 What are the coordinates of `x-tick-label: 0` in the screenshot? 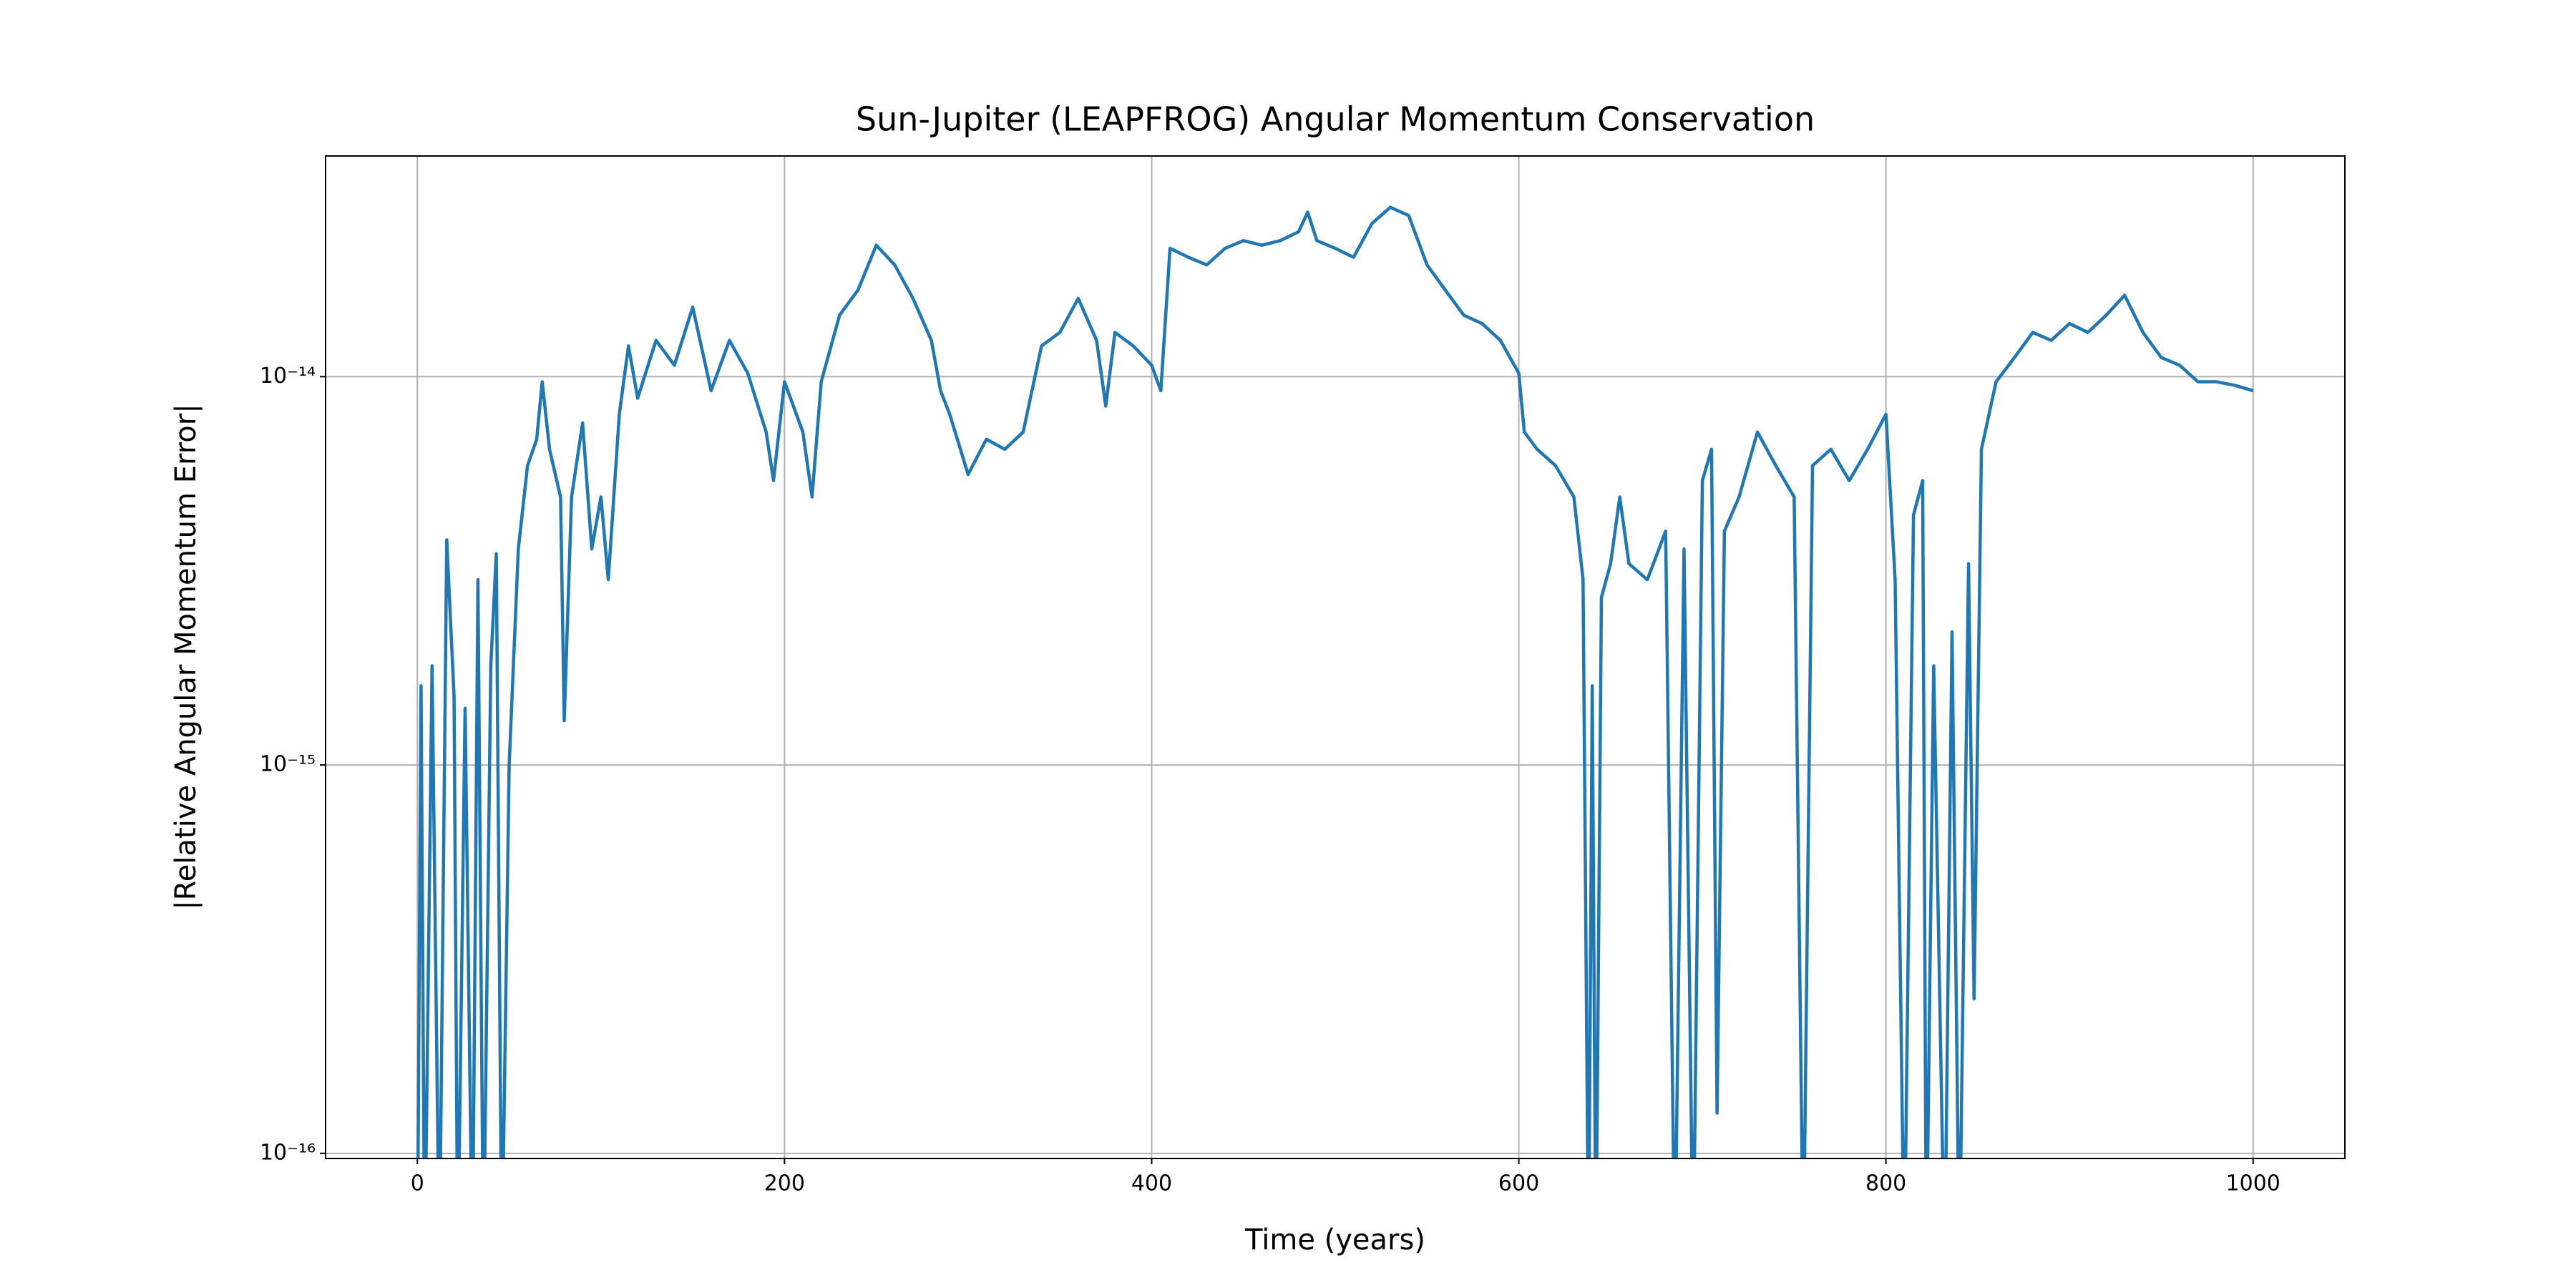 It's located at (417, 1183).